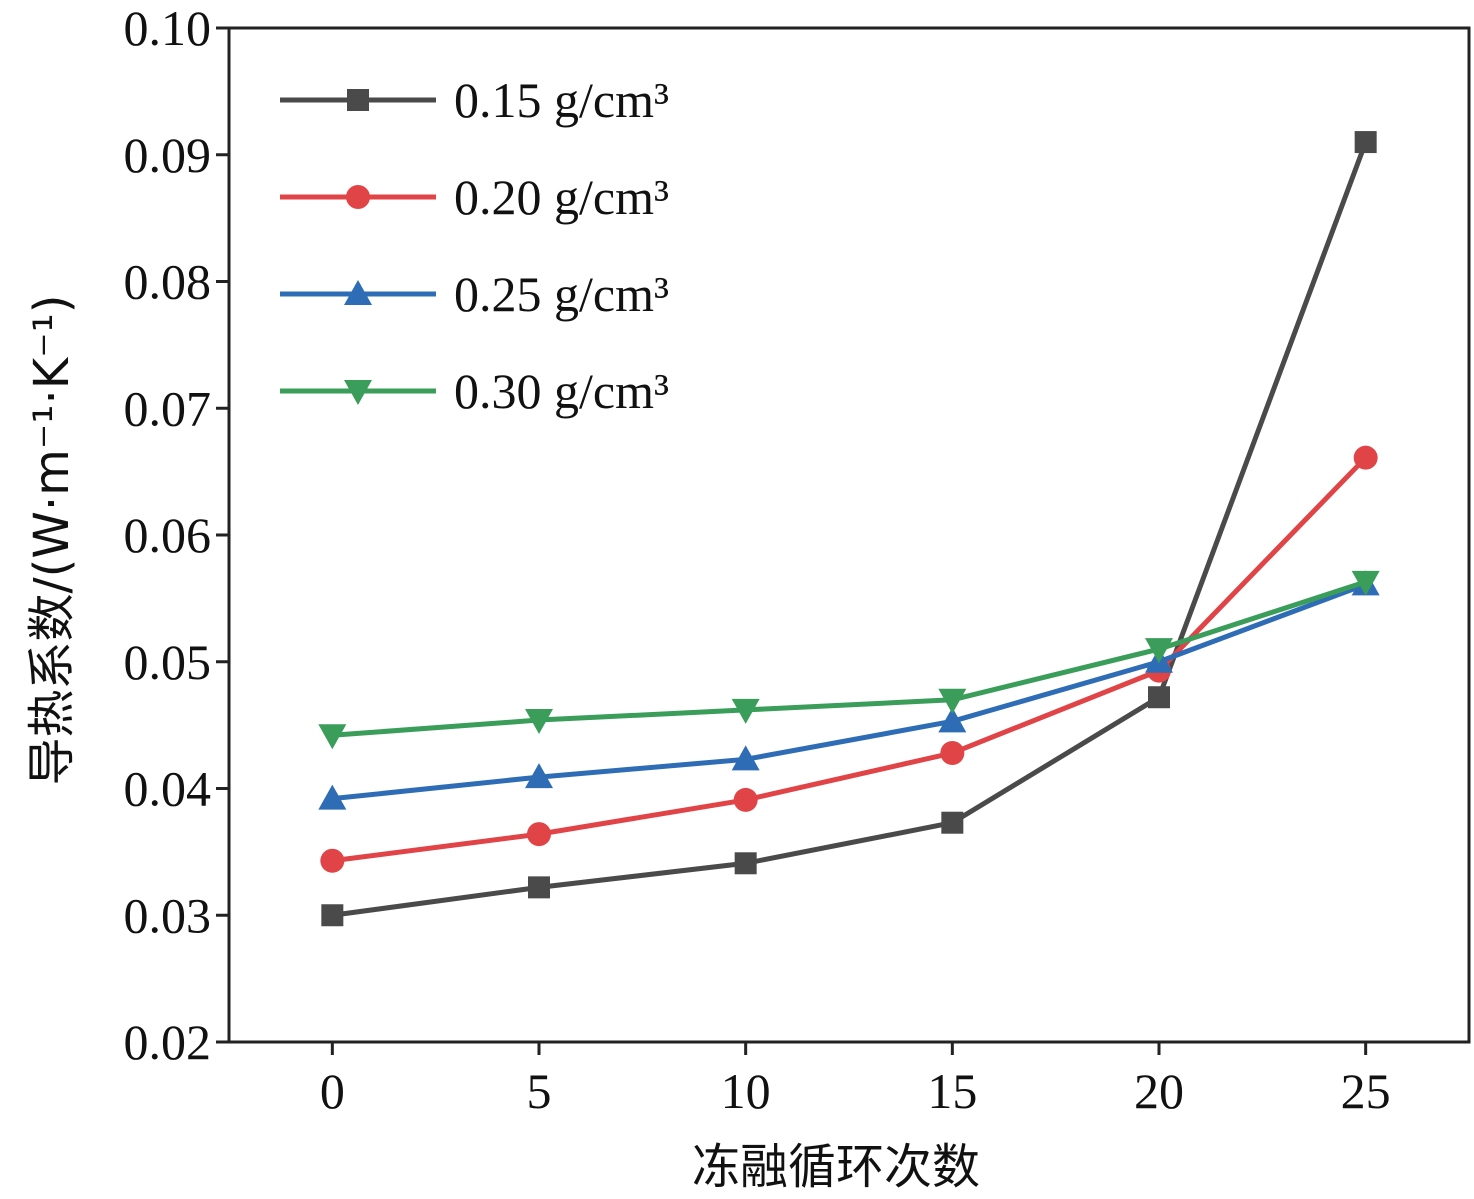  Describe the element at coordinates (168, 789) in the screenshot. I see `y-tick-label-2: 0.04` at that location.